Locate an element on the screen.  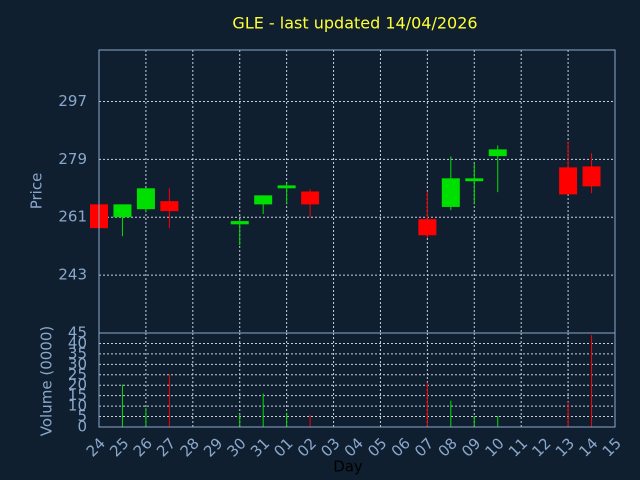
volume-tick-label: 0 is located at coordinates (82, 427).